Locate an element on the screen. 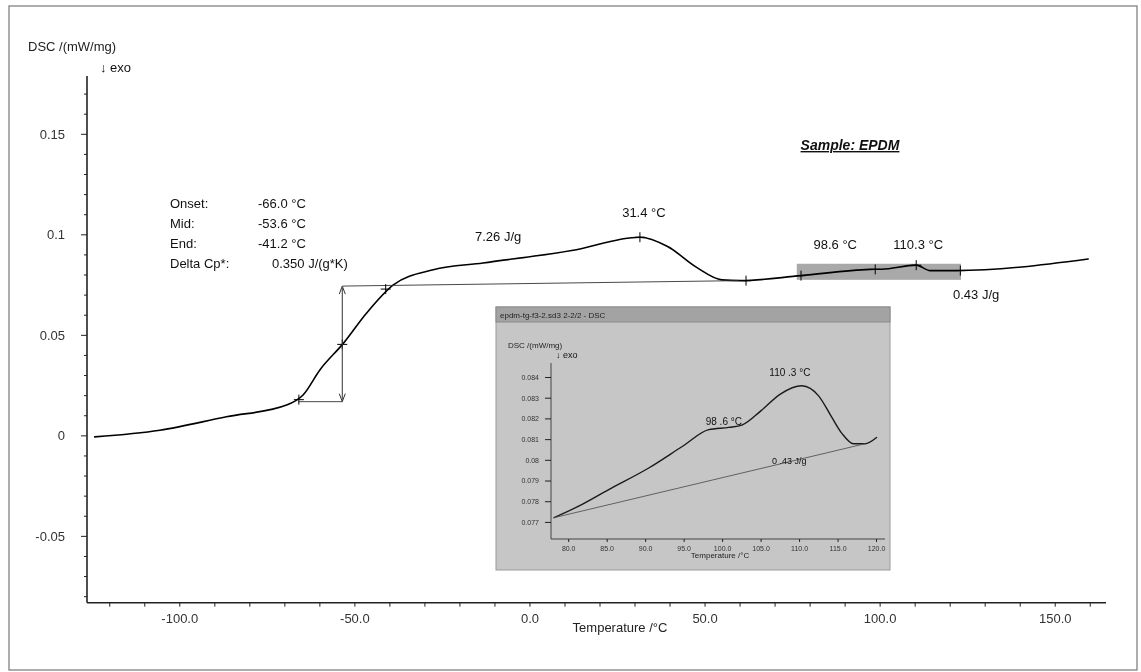 The image size is (1141, 672). annotation: 0 .43 J/g is located at coordinates (789, 461).